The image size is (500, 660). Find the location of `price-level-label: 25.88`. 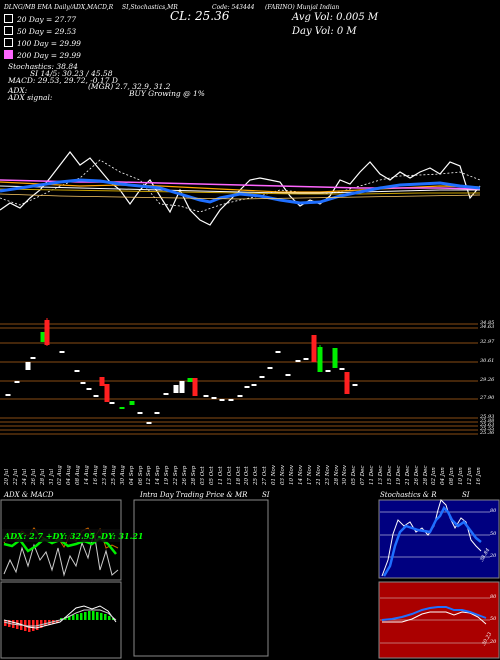

price-level-label: 25.88 is located at coordinates (487, 421).